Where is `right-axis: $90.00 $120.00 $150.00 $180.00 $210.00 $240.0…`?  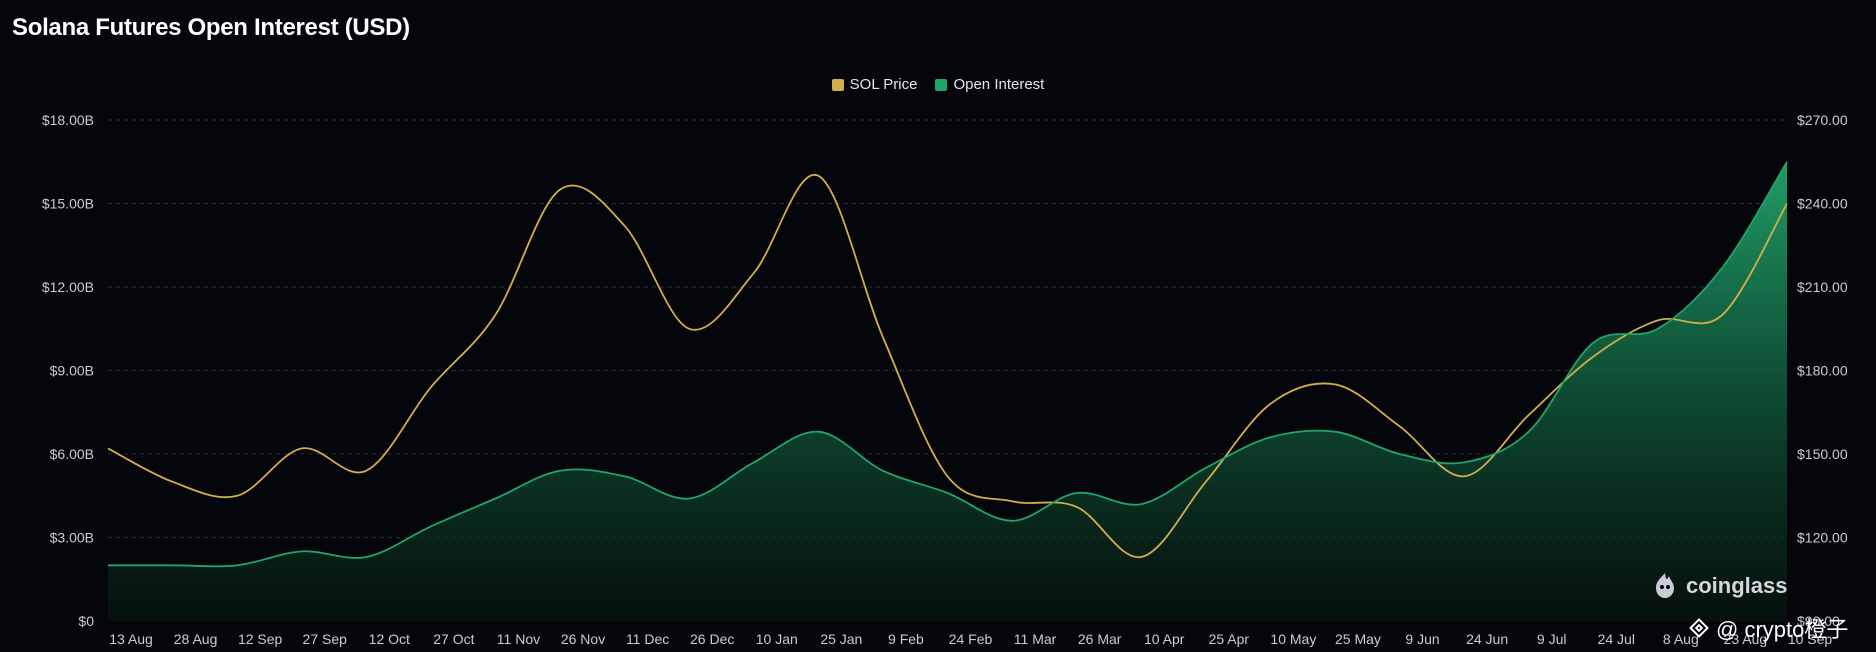
right-axis: $90.00 $120.00 $150.00 $180.00 $210.00 $240.0… is located at coordinates (1822, 370).